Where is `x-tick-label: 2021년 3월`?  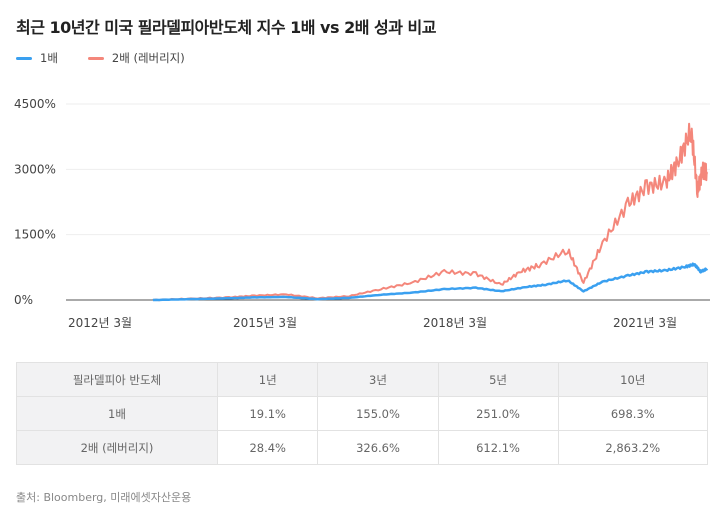
x-tick-label: 2021년 3월 is located at coordinates (645, 323).